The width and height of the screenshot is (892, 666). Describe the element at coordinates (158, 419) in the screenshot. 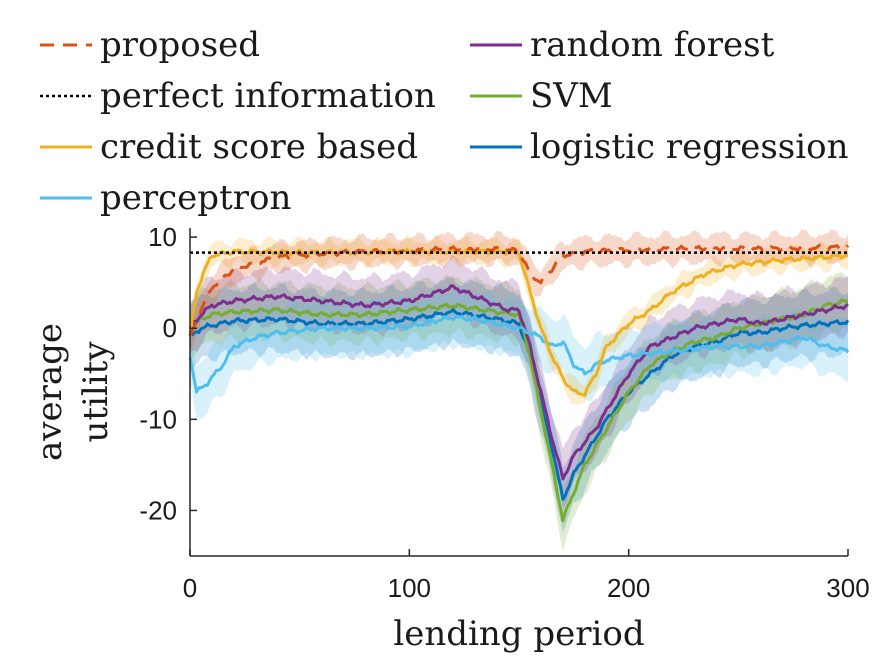

I see `y-tick-label--10: -10` at that location.